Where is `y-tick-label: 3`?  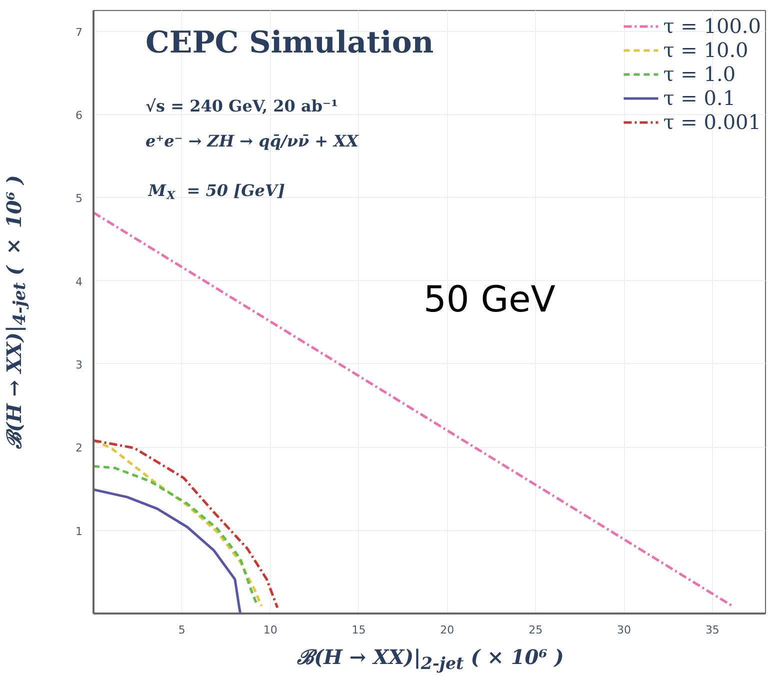
y-tick-label: 3 is located at coordinates (79, 365).